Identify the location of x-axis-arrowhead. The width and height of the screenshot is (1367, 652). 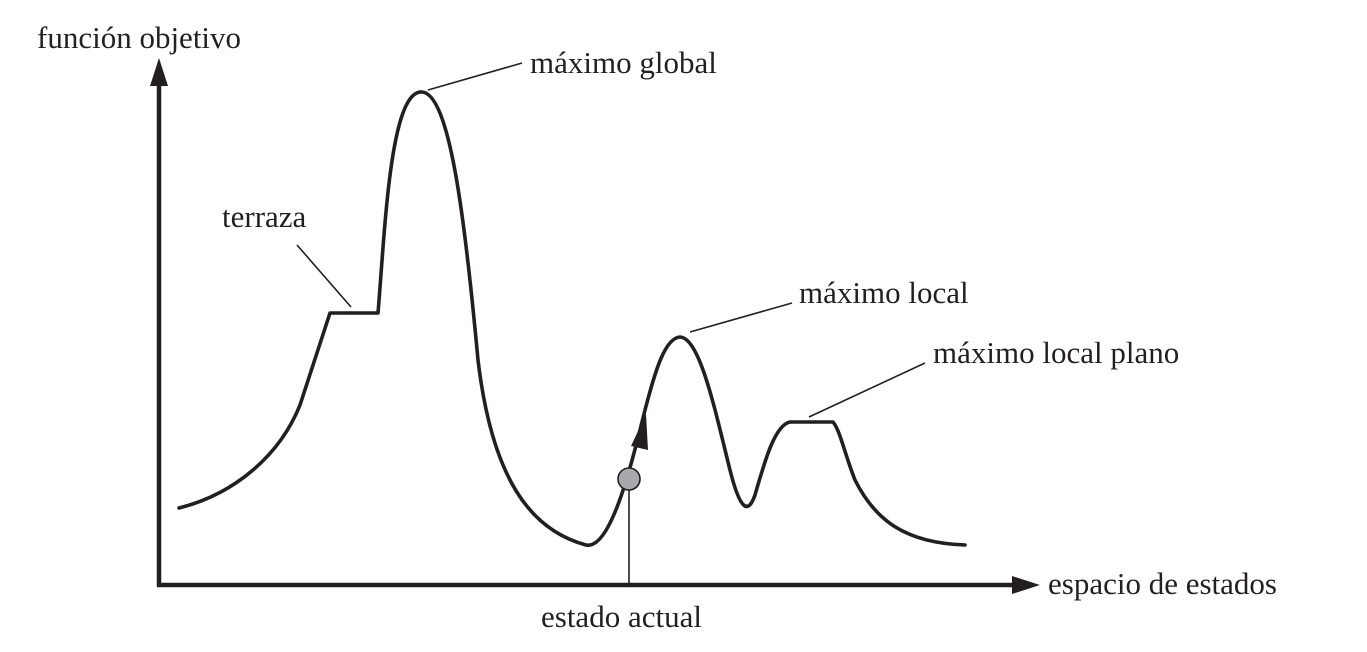
(1026, 585).